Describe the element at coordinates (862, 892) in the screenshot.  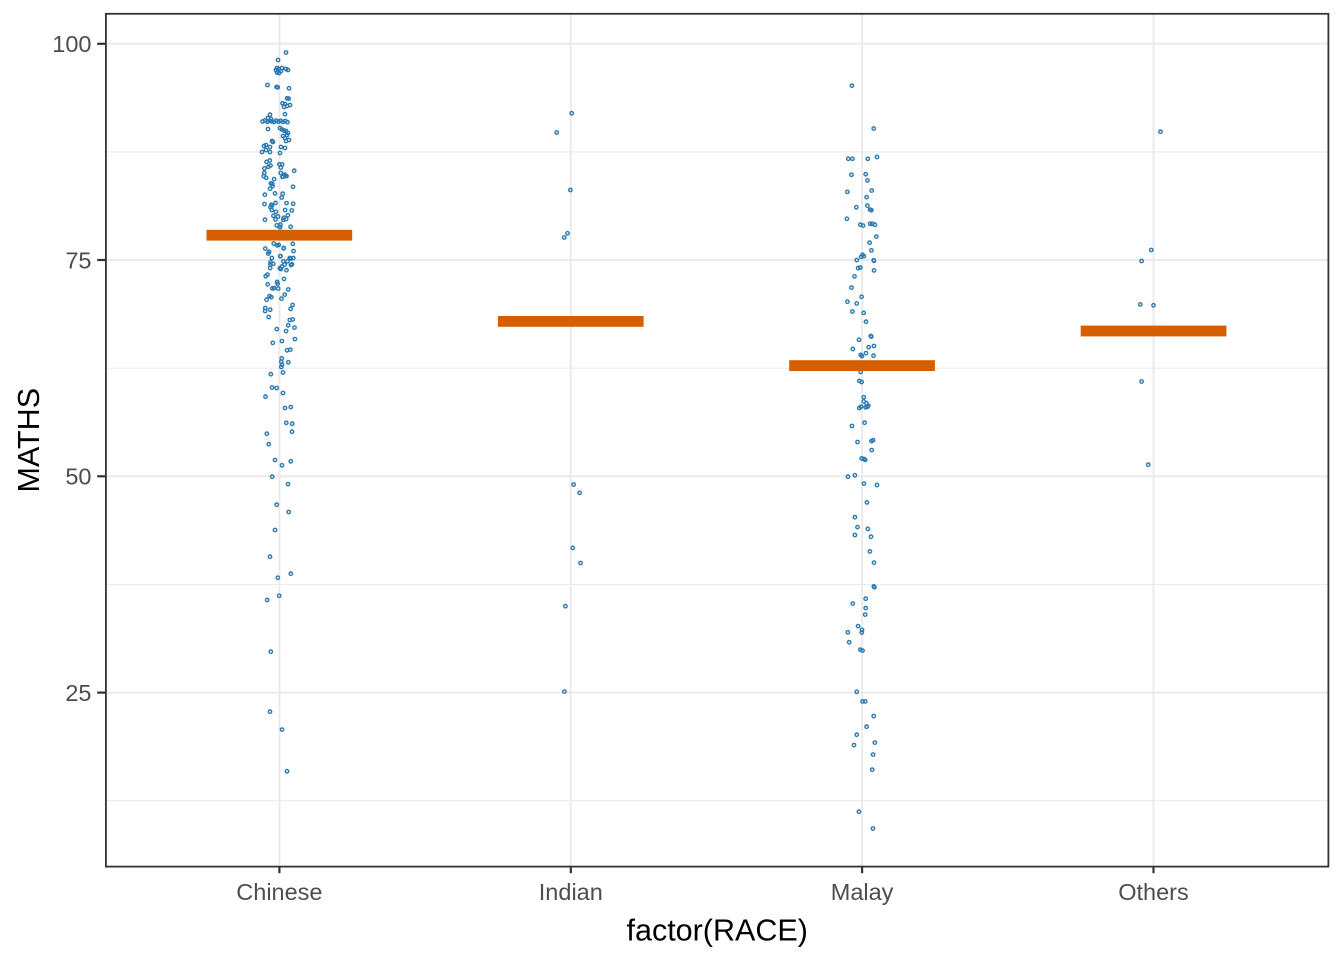
I see `svg-text: Malay` at that location.